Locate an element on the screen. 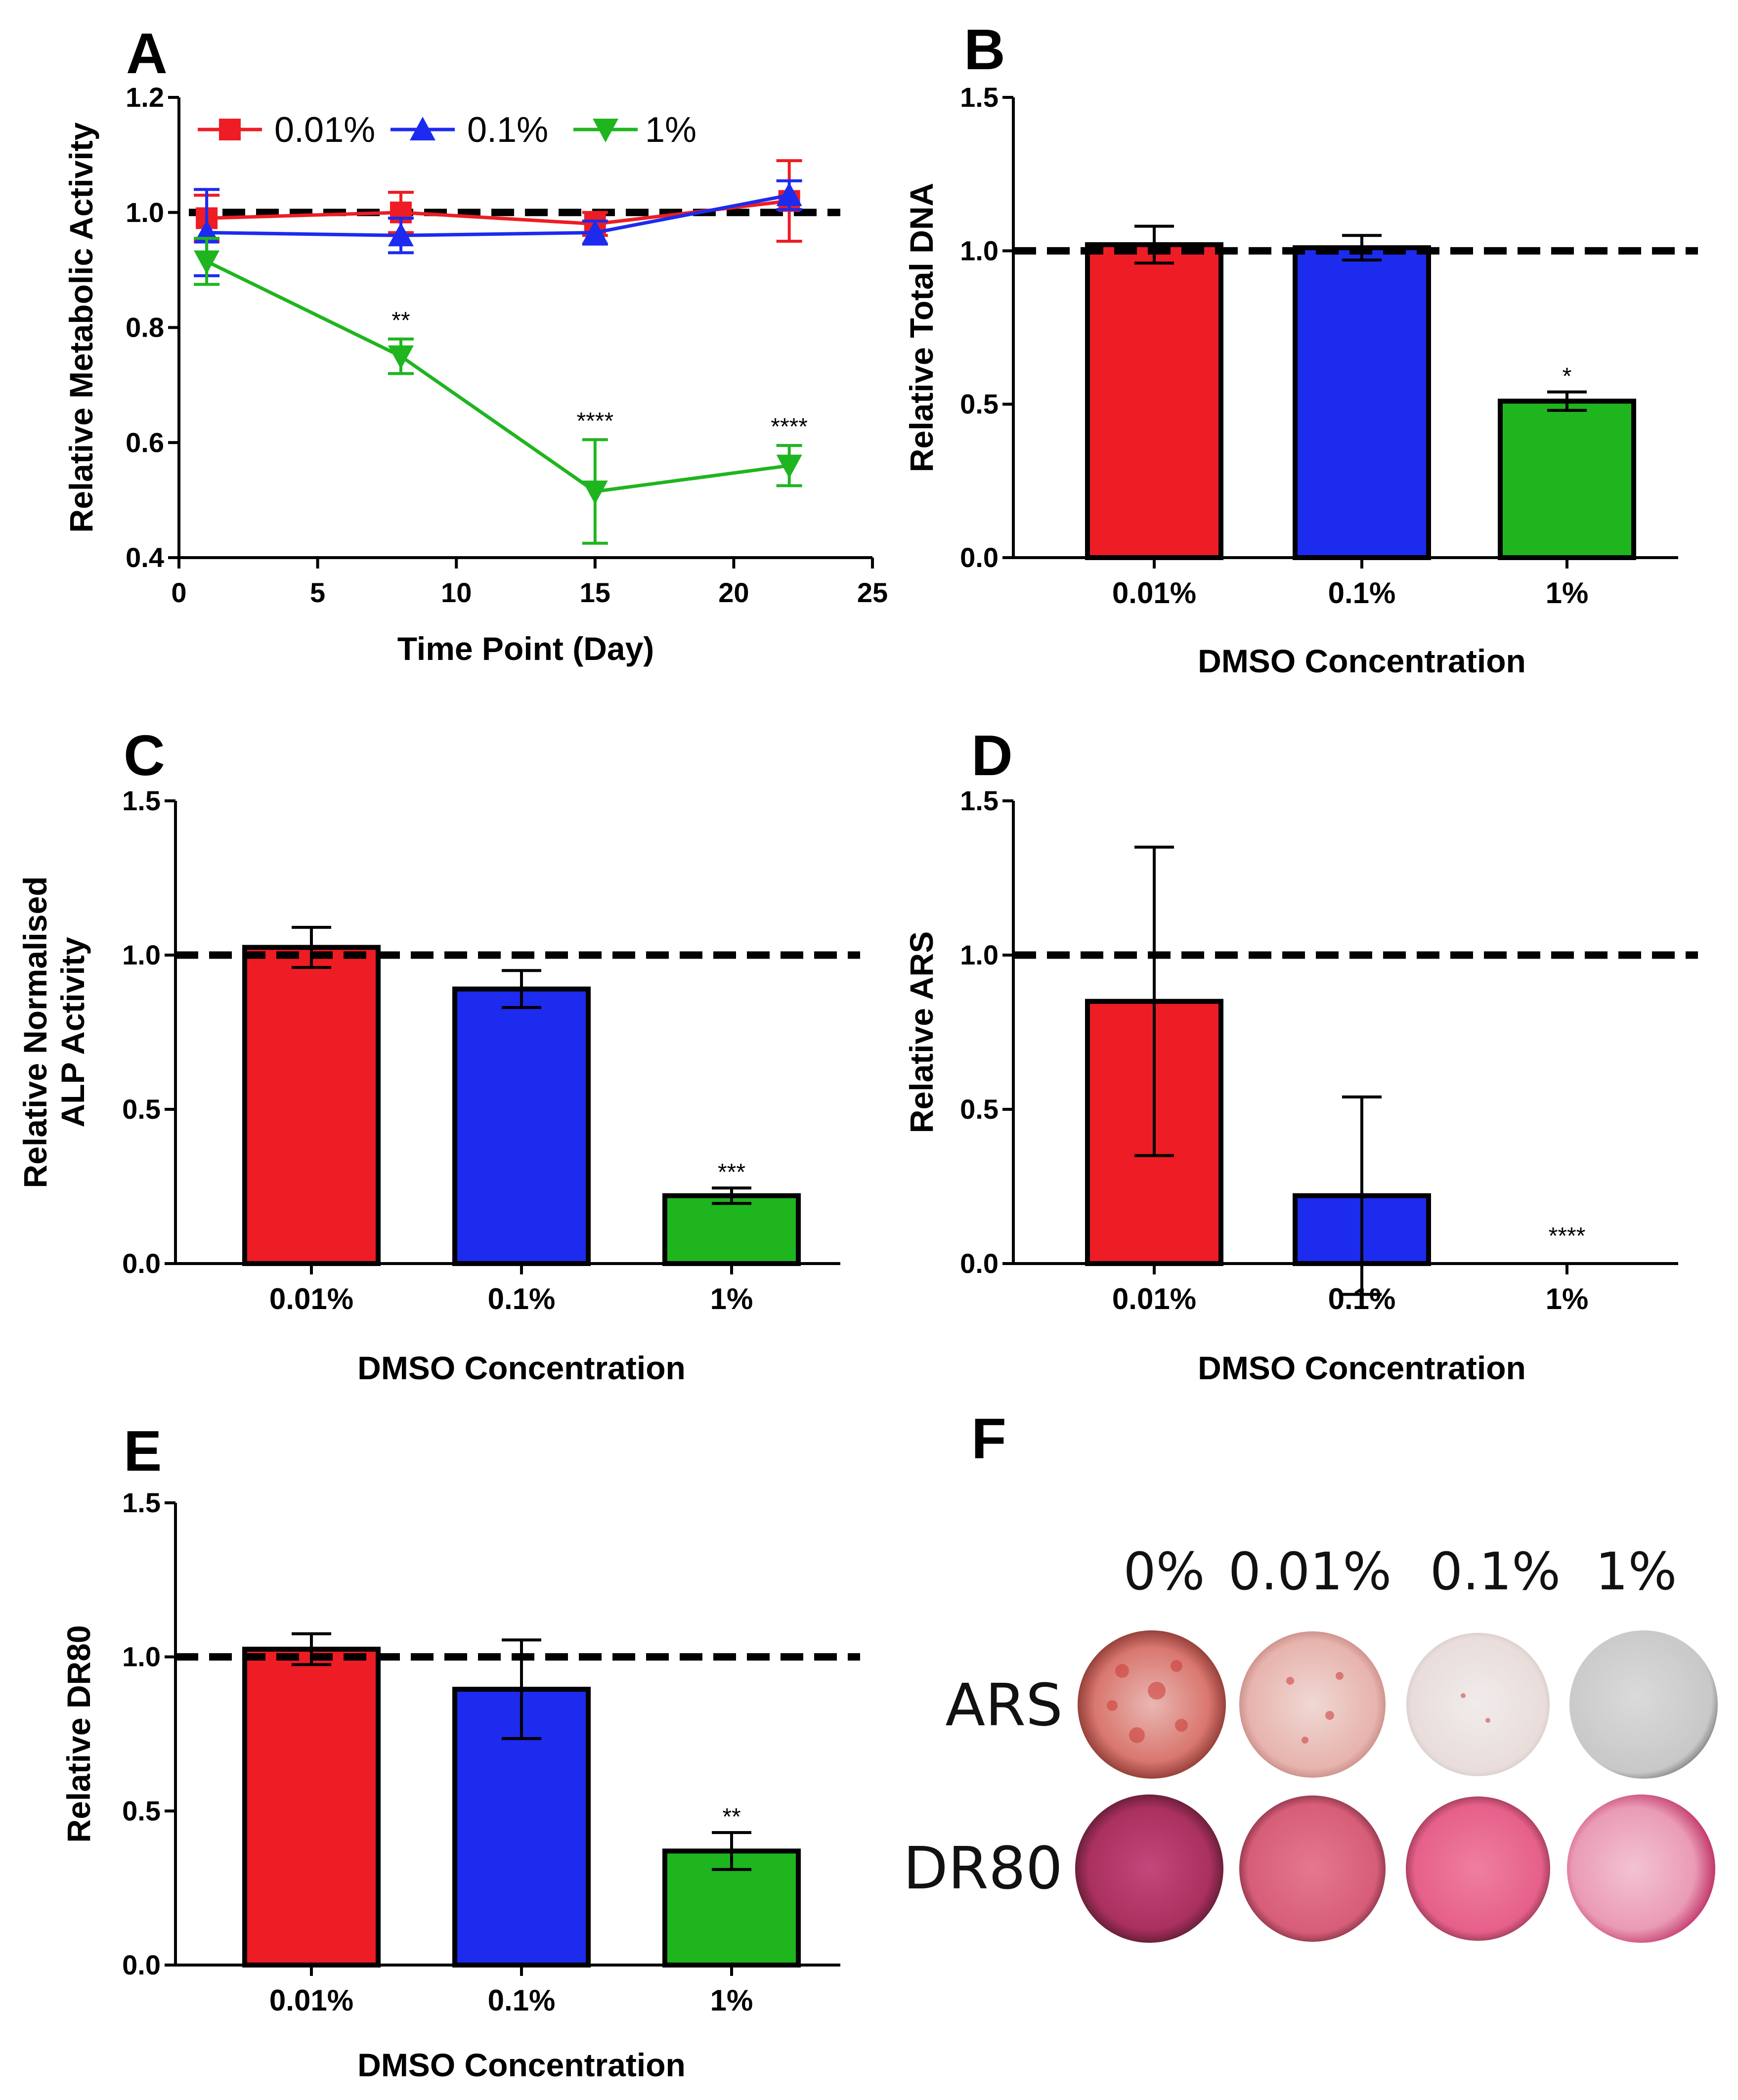 This screenshot has width=1738, height=2100. y-axis-title: Relative Metabolic Activity is located at coordinates (81, 327).